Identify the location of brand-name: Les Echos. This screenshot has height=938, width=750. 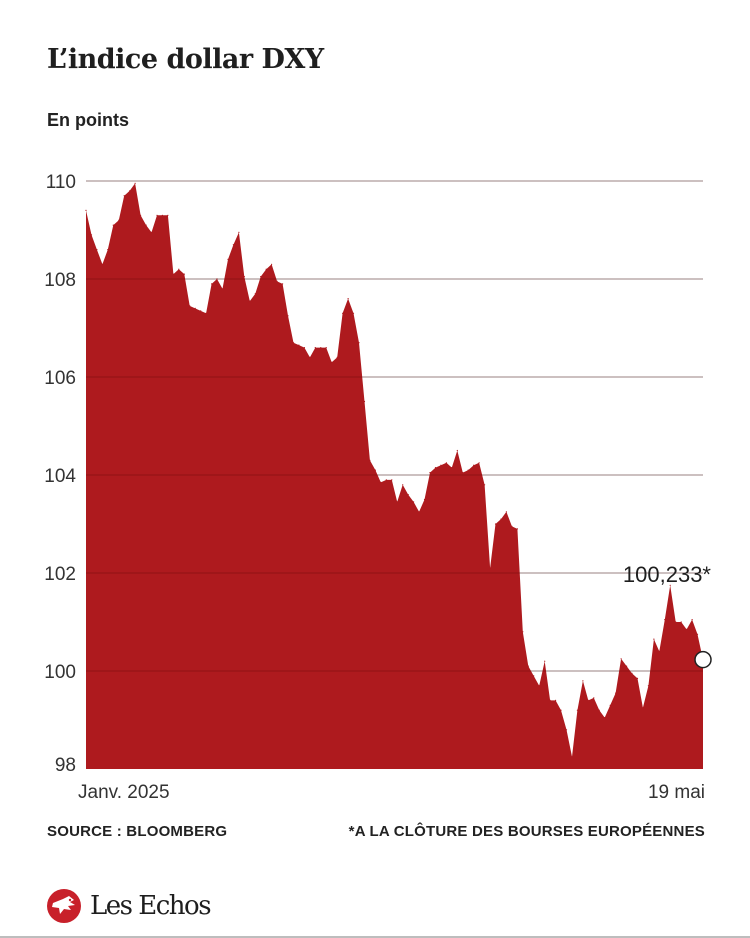
(151, 906).